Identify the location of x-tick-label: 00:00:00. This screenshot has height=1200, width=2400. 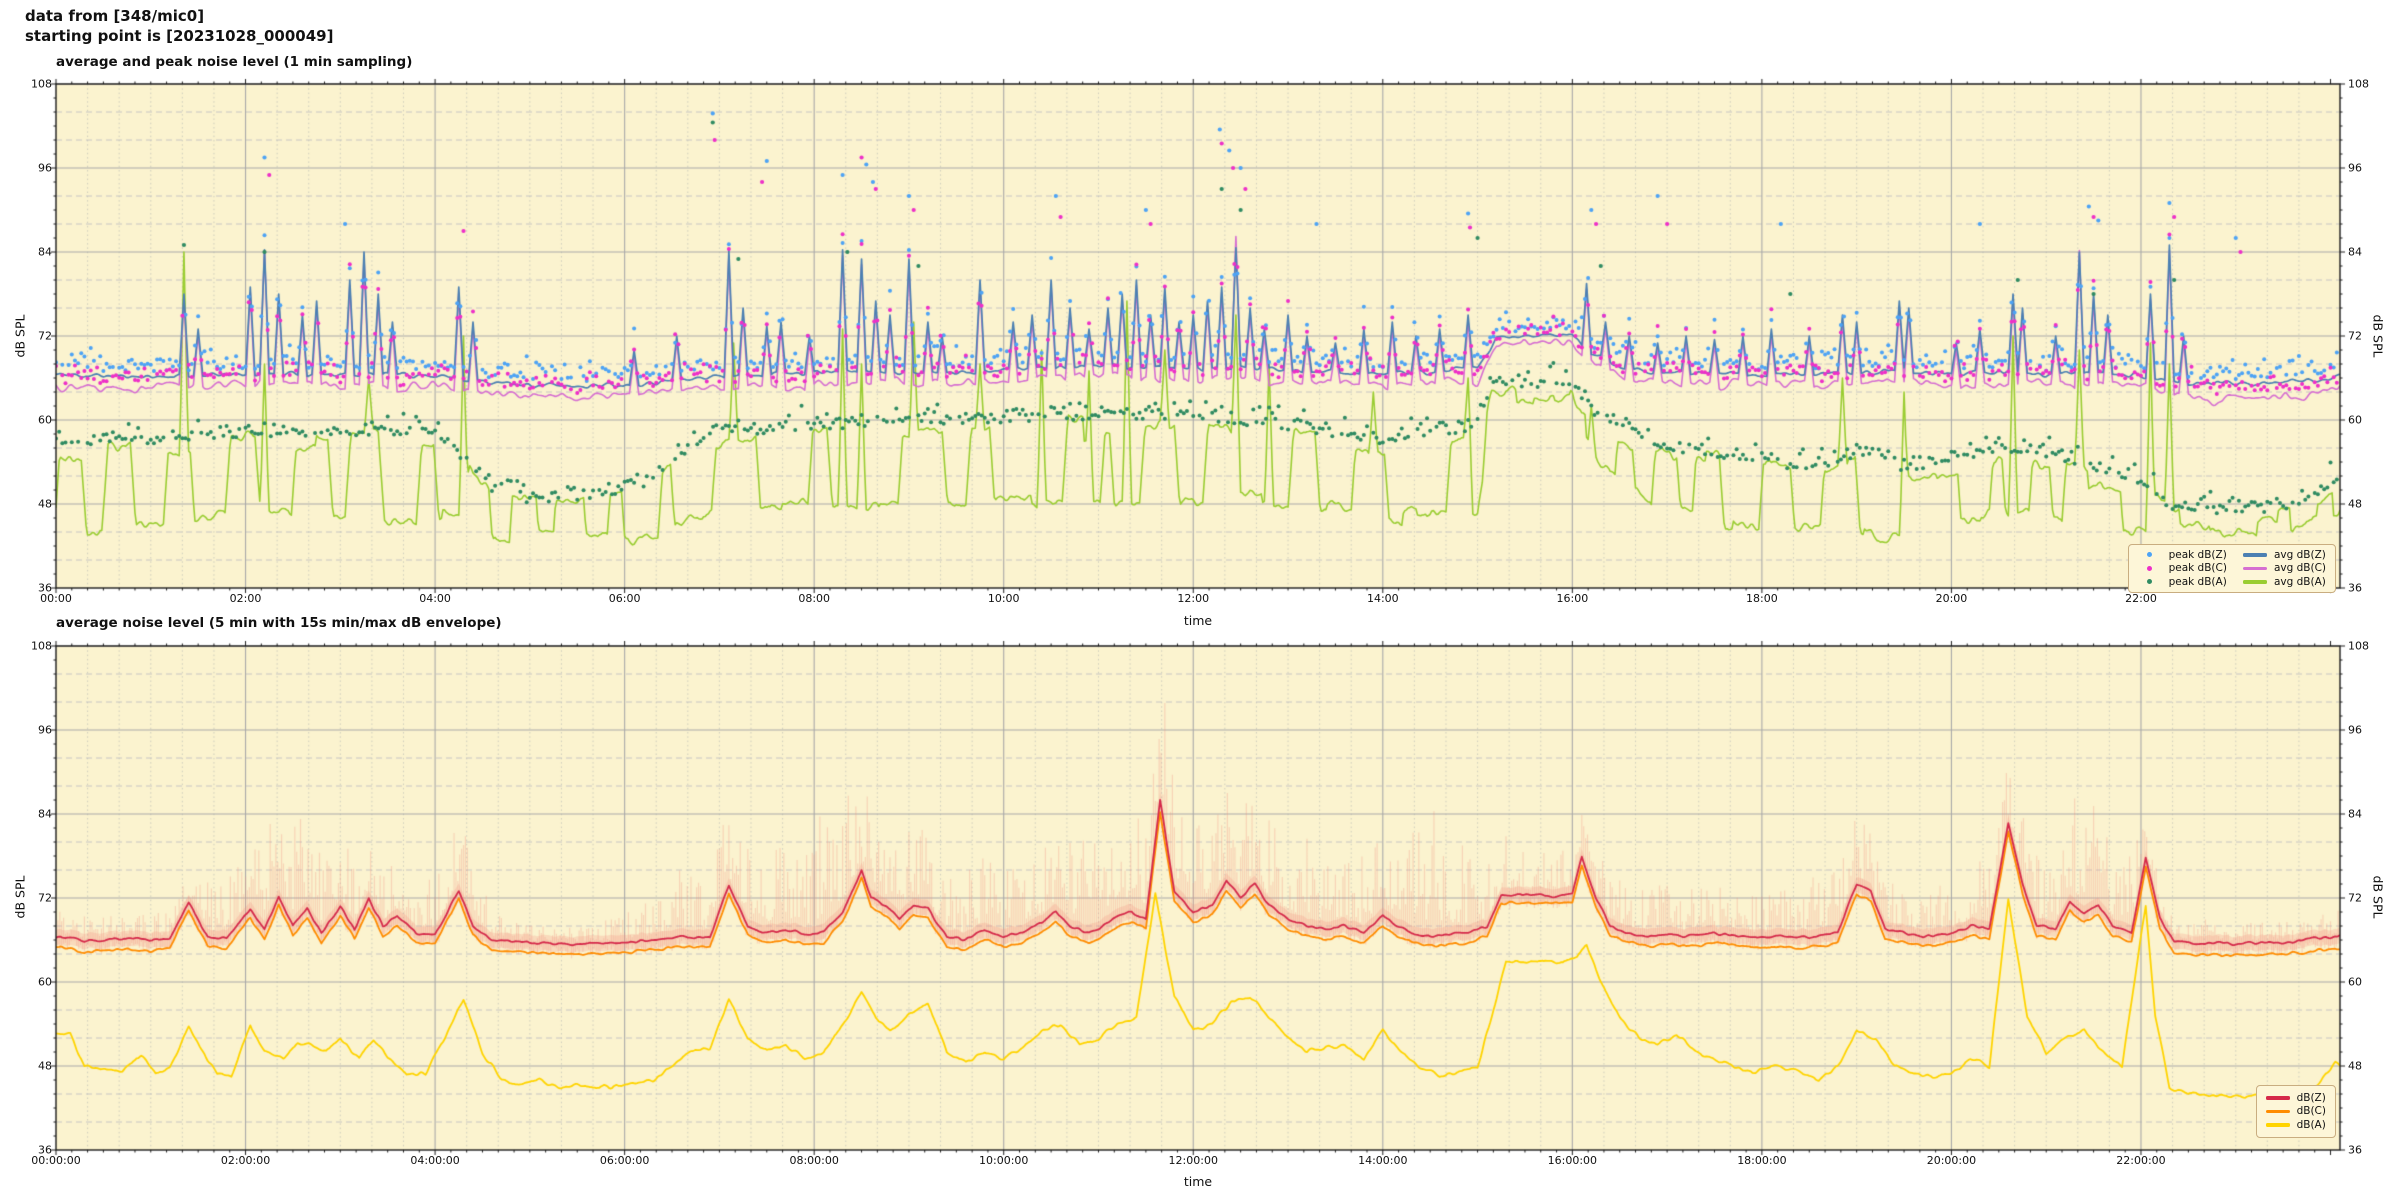
(56, 1160).